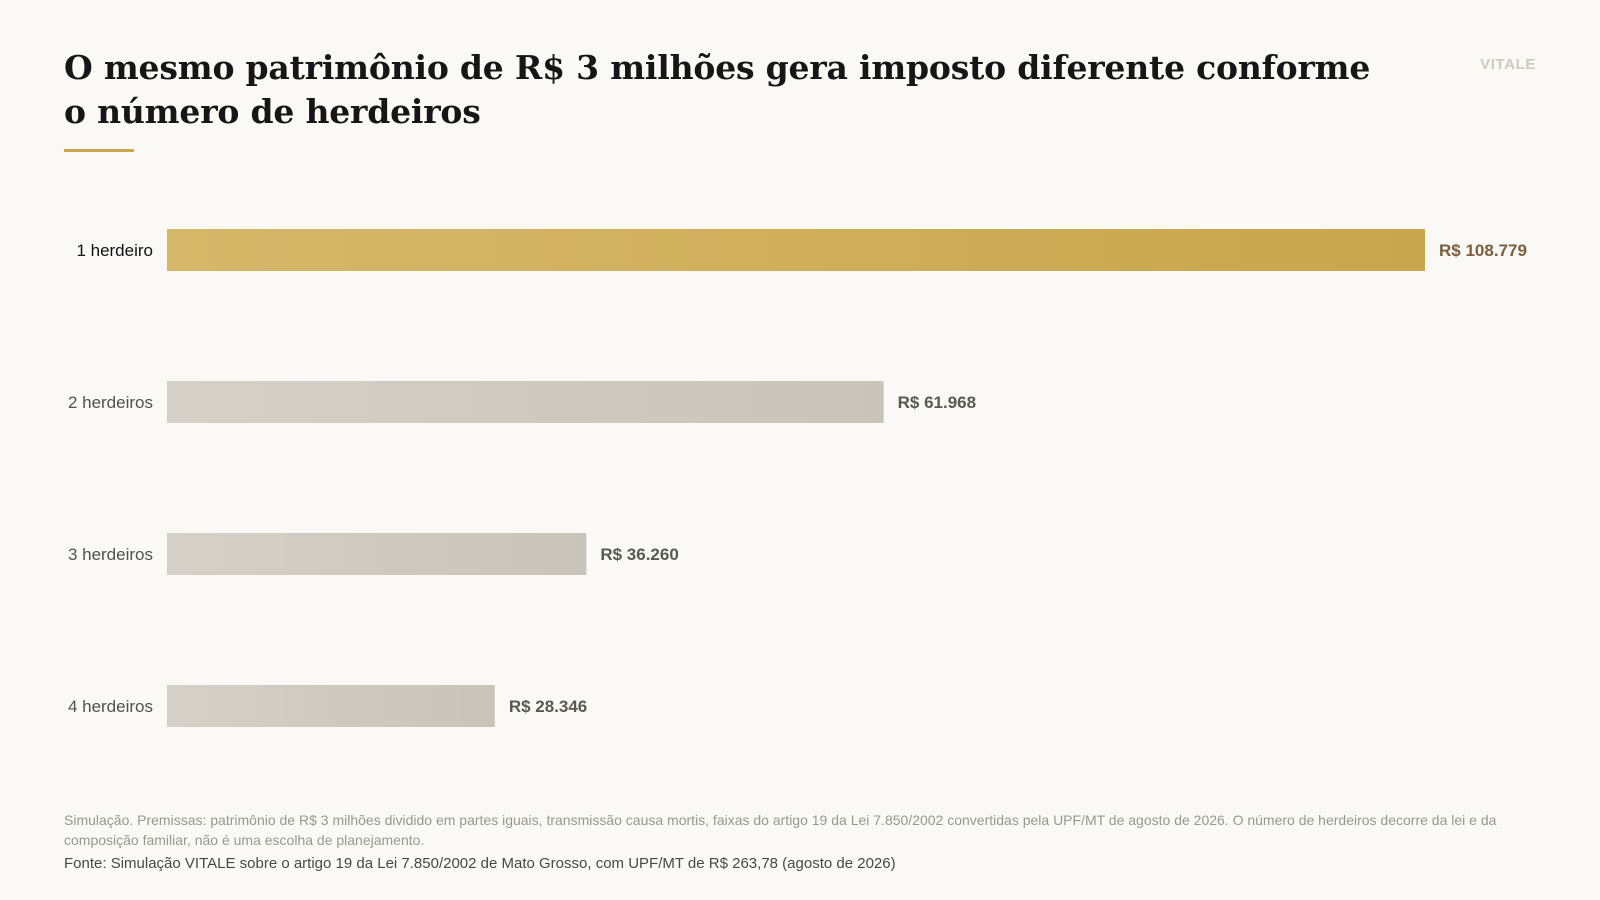 The height and width of the screenshot is (900, 1600). I want to click on category-label-1: 1 herdeiro, so click(114, 250).